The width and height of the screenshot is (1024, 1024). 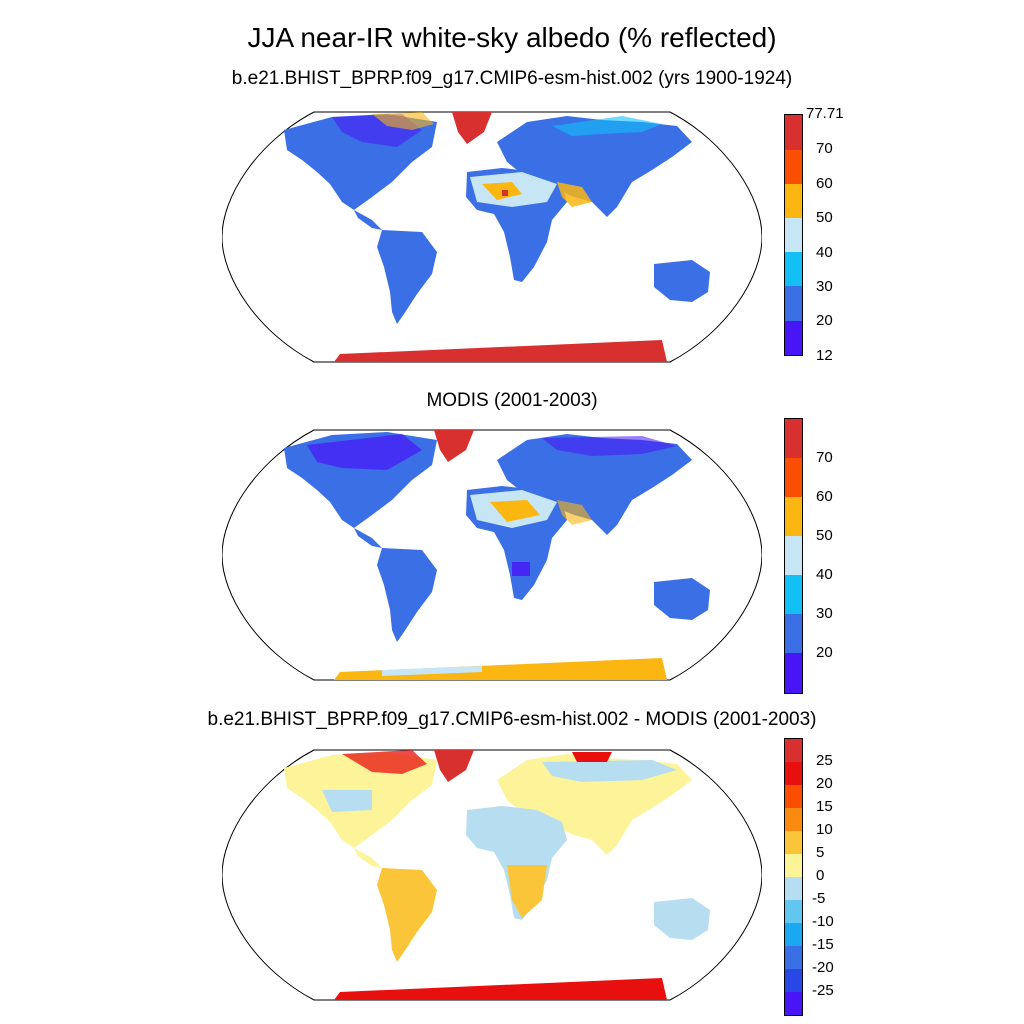 I want to click on africa-shape, so click(x=516, y=863).